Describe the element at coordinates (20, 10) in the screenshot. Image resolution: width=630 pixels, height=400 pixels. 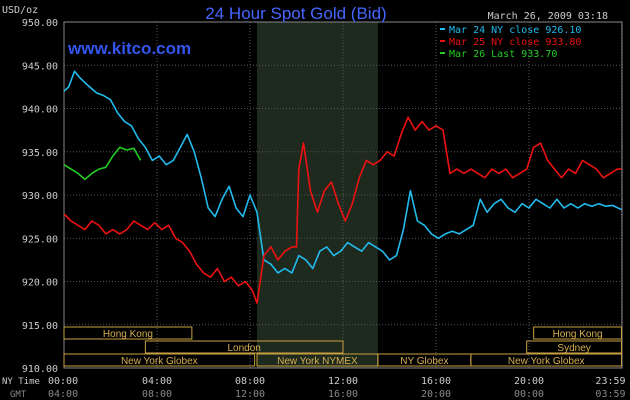
I see `y-axis-label: USD/oz` at that location.